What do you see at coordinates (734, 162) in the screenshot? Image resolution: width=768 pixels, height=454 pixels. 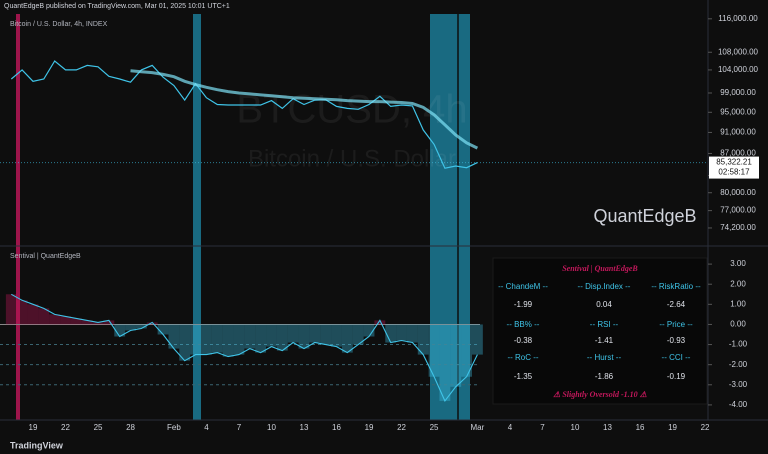 I see `last-price-label: 85,322.21` at bounding box center [734, 162].